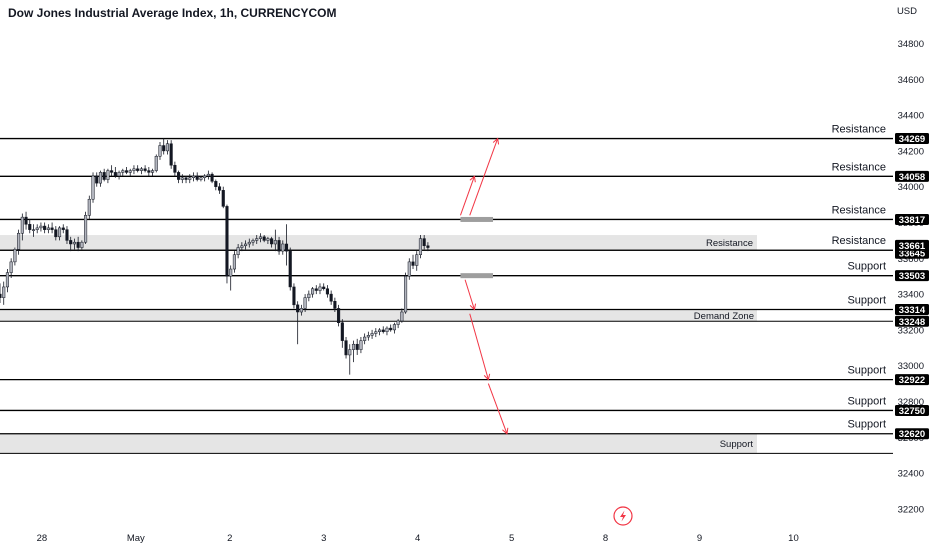  I want to click on y-tick-label: 34600, so click(911, 80).